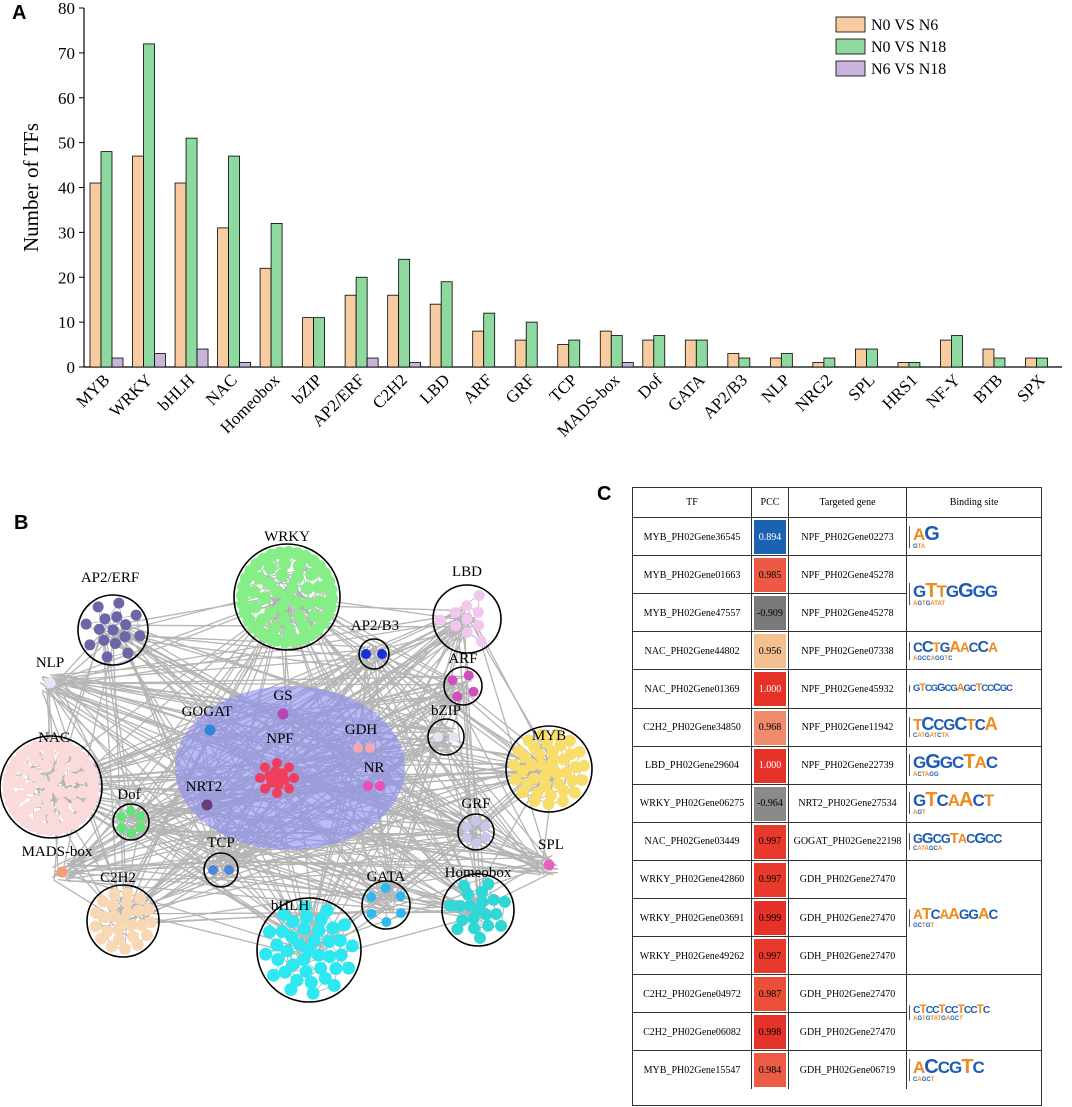  Describe the element at coordinates (850, 24) in the screenshot. I see `legend-swatch` at that location.